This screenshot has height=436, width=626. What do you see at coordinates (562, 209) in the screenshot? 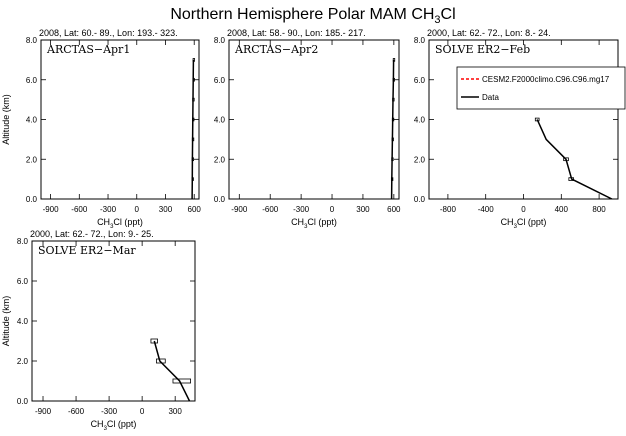
I see `x-tick-label: 400` at bounding box center [562, 209].